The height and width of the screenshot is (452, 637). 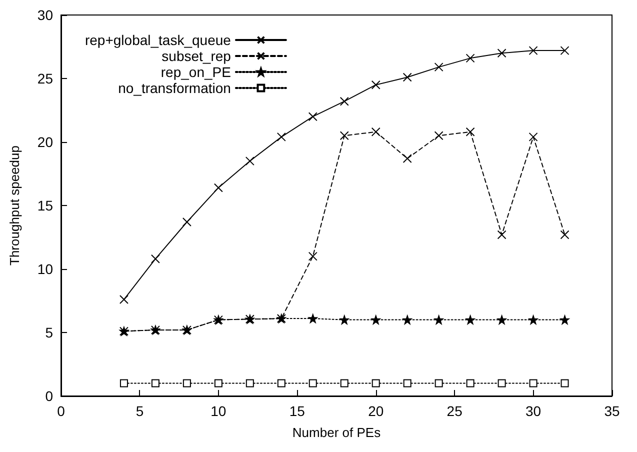 I want to click on legend-label: no_transformation, so click(x=174, y=88).